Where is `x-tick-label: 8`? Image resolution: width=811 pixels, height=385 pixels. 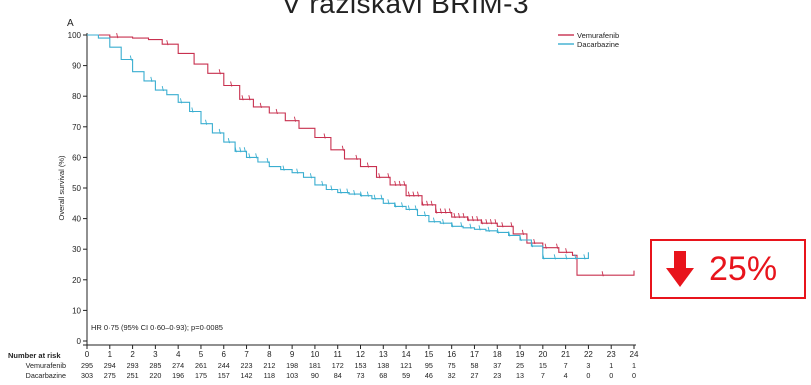 x-tick-label: 8 is located at coordinates (269, 354).